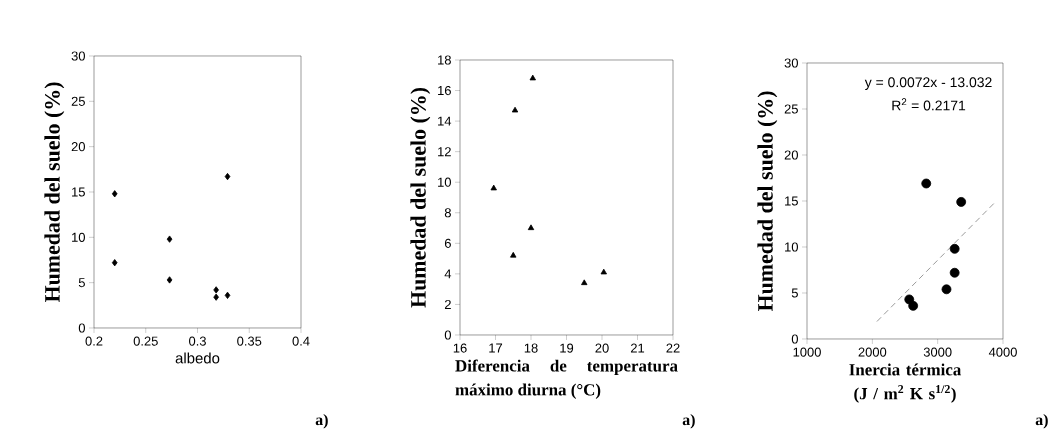 This screenshot has height=444, width=1056. I want to click on x-tick-label: 0.3, so click(197, 341).